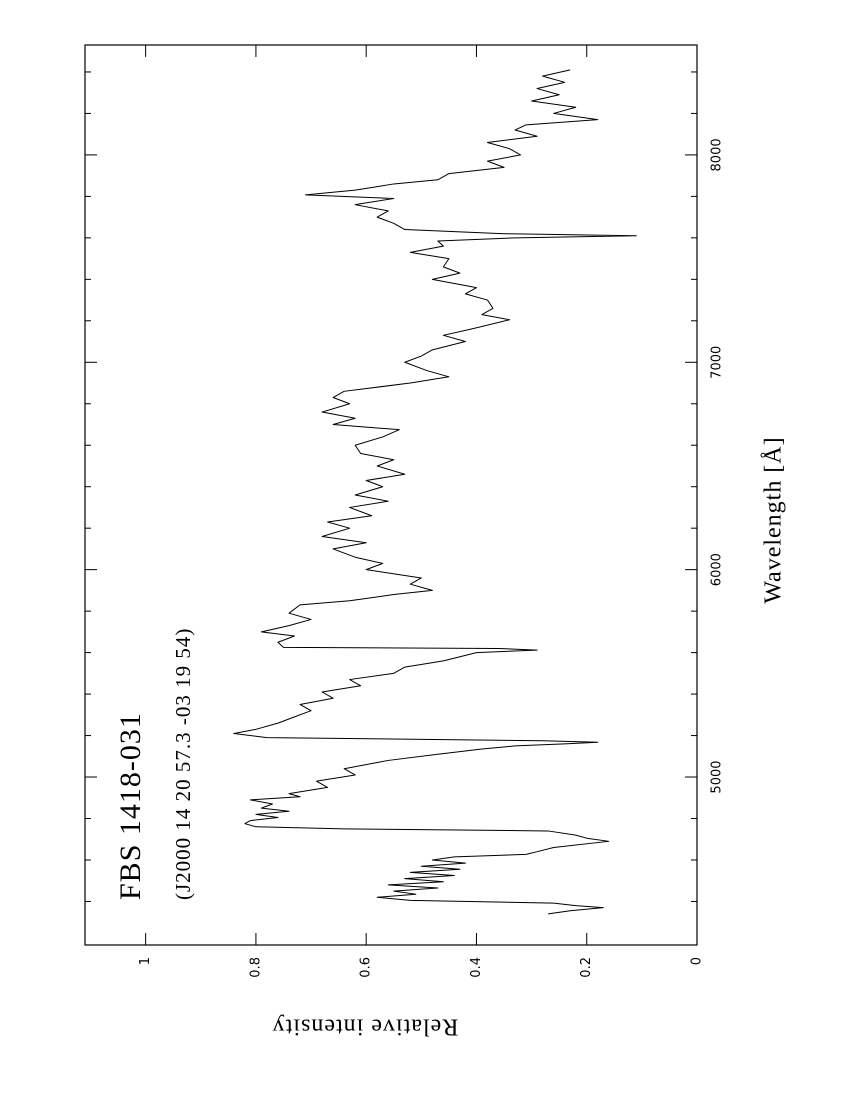 Image resolution: width=850 pixels, height=1100 pixels. What do you see at coordinates (717, 569) in the screenshot?
I see `x-tick-label: 6000` at bounding box center [717, 569].